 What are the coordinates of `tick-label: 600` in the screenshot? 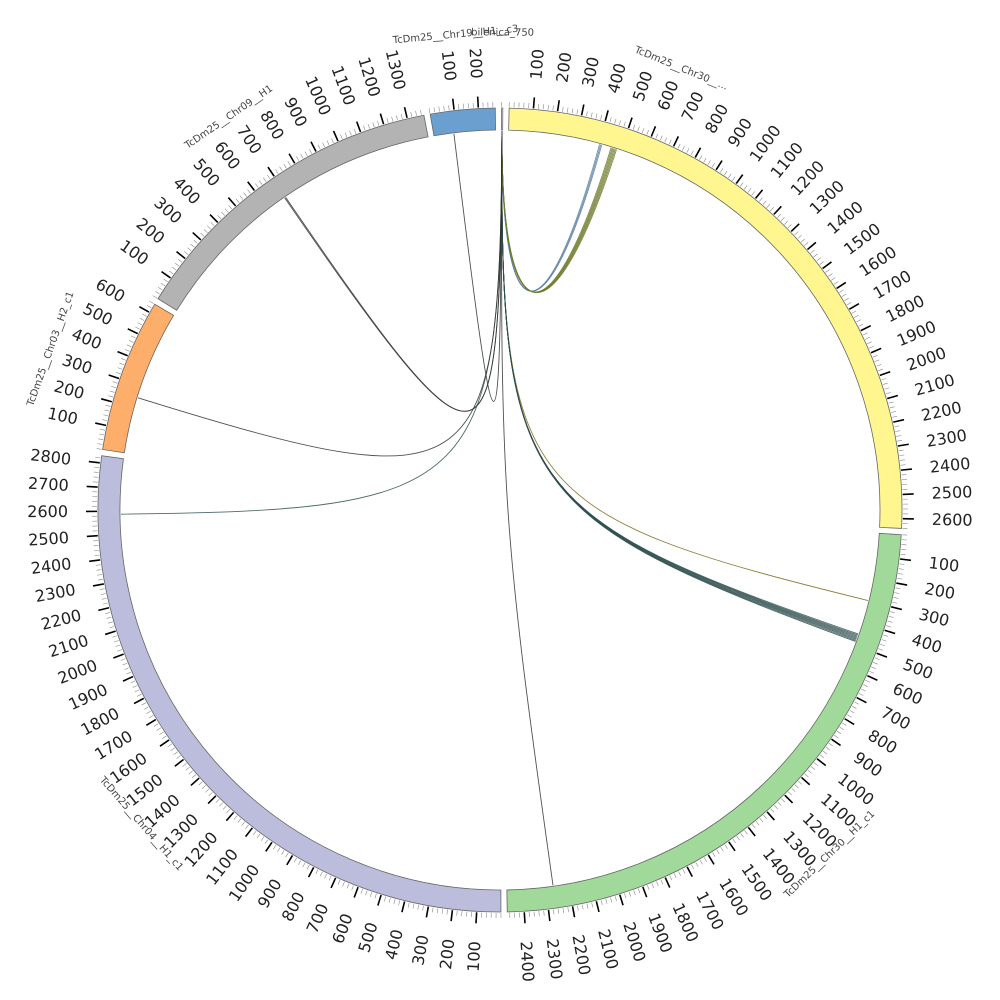 It's located at (667, 95).